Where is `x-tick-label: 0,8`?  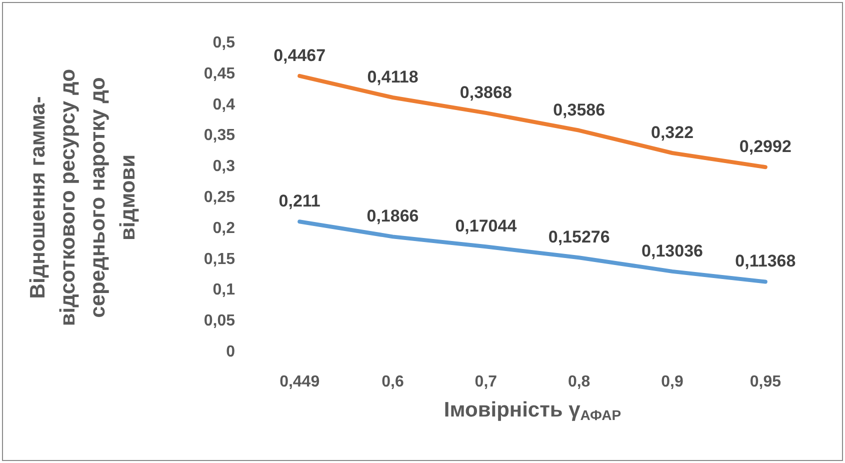 x-tick-label: 0,8 is located at coordinates (579, 382).